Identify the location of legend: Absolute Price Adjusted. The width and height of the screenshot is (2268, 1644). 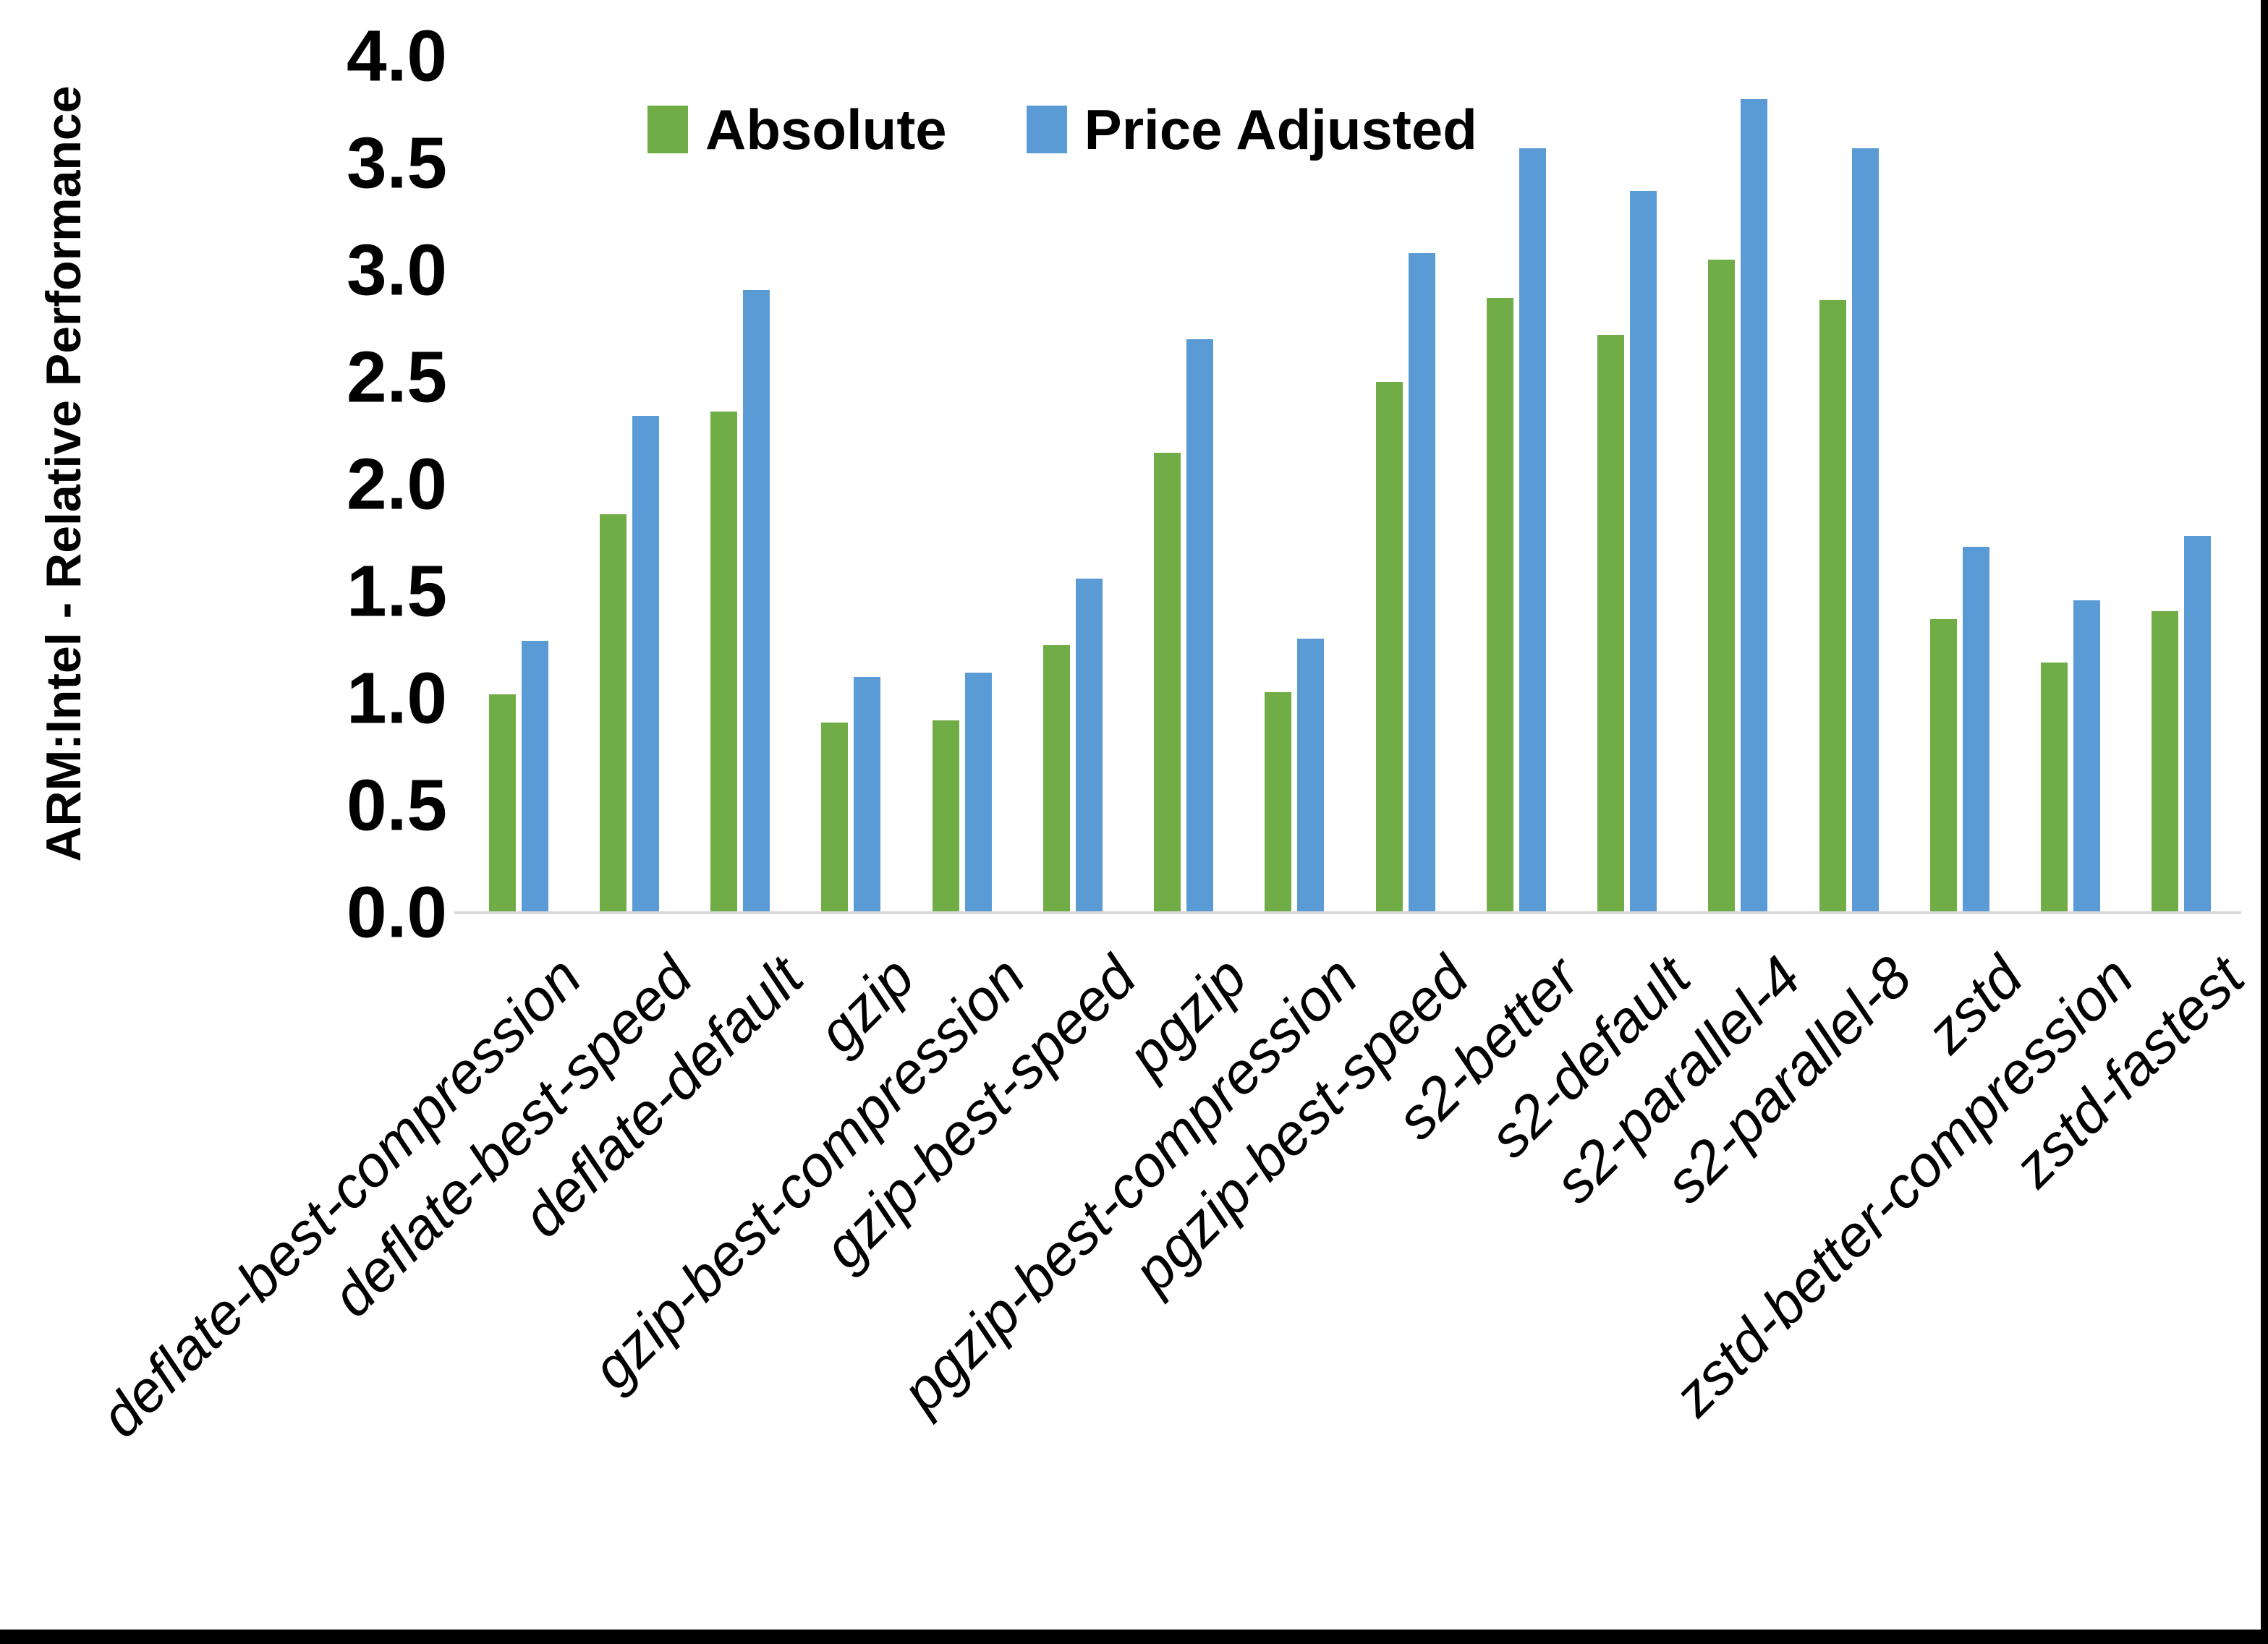
(1062, 129).